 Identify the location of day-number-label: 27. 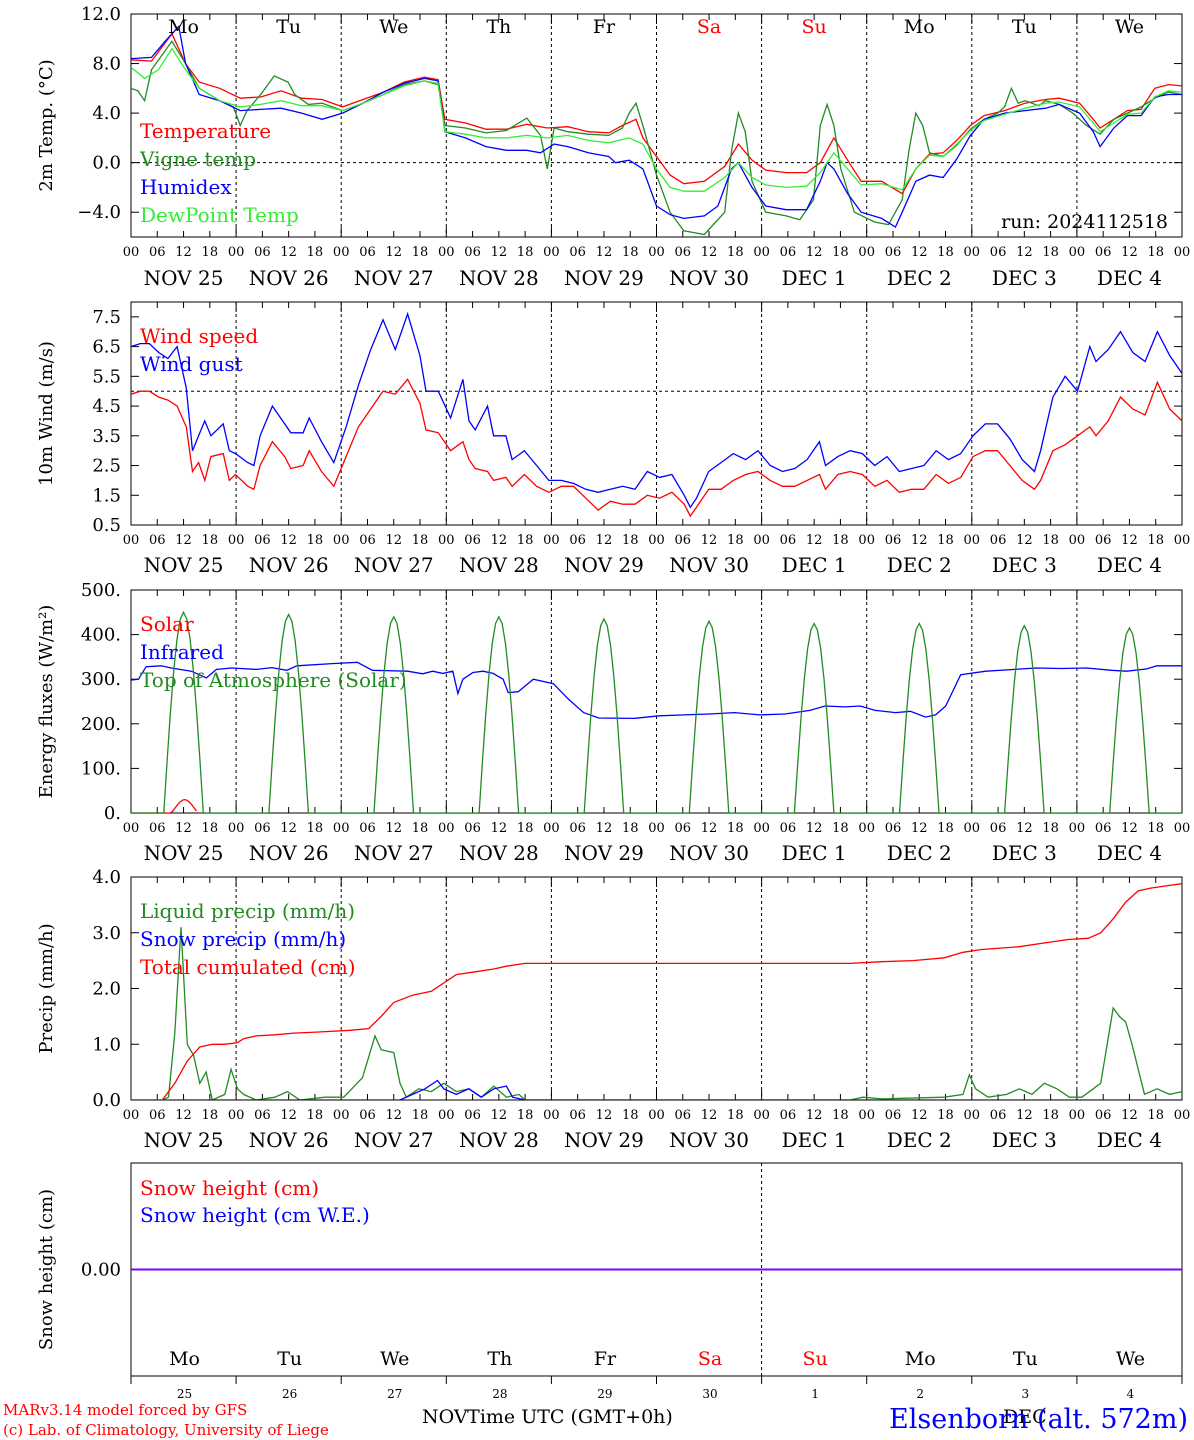
(394, 1394).